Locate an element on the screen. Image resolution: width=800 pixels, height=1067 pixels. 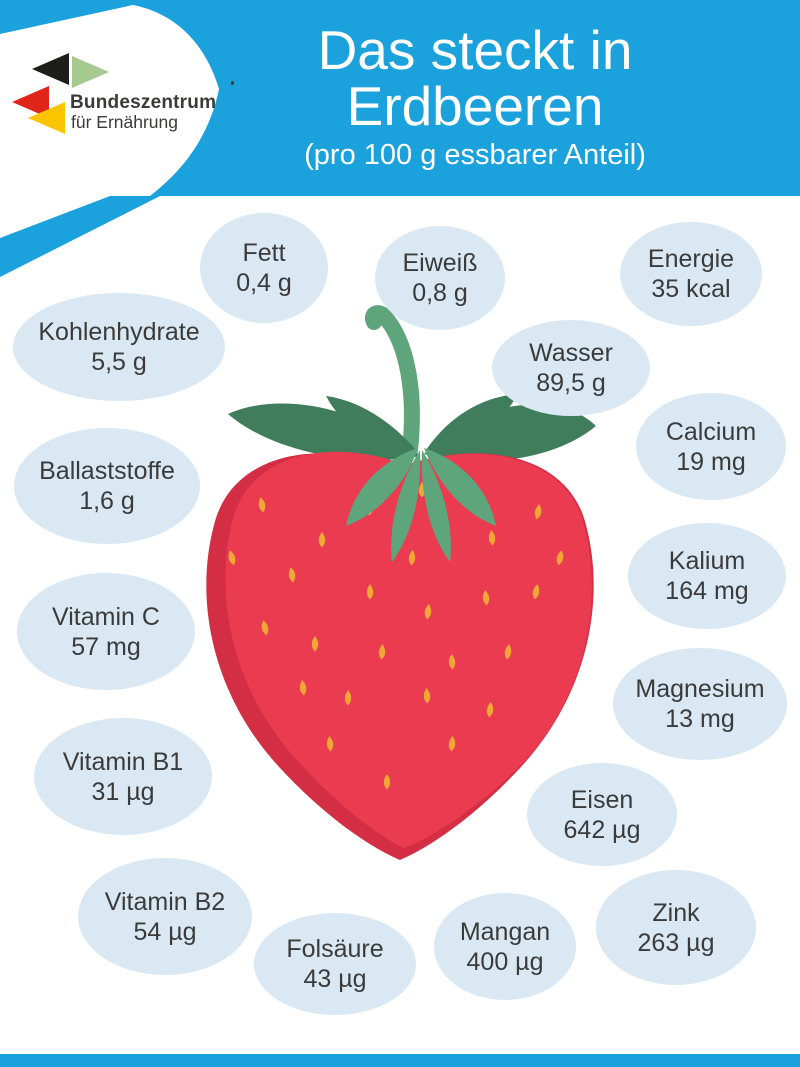
nutrient-bubble-vitamin-c: Vitamin C 57 mg is located at coordinates (106, 631).